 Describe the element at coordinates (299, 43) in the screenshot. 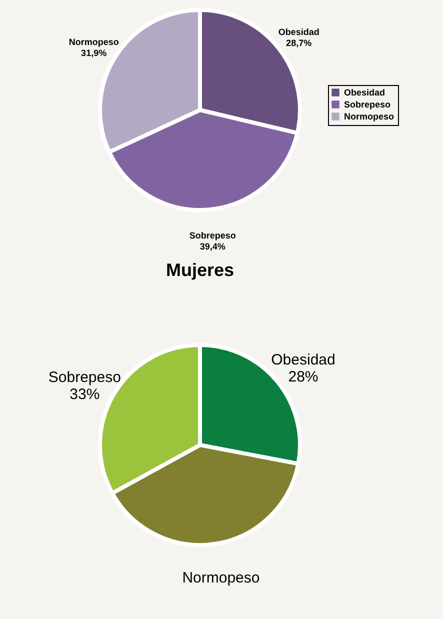

I see `data-label: 28,7%` at that location.